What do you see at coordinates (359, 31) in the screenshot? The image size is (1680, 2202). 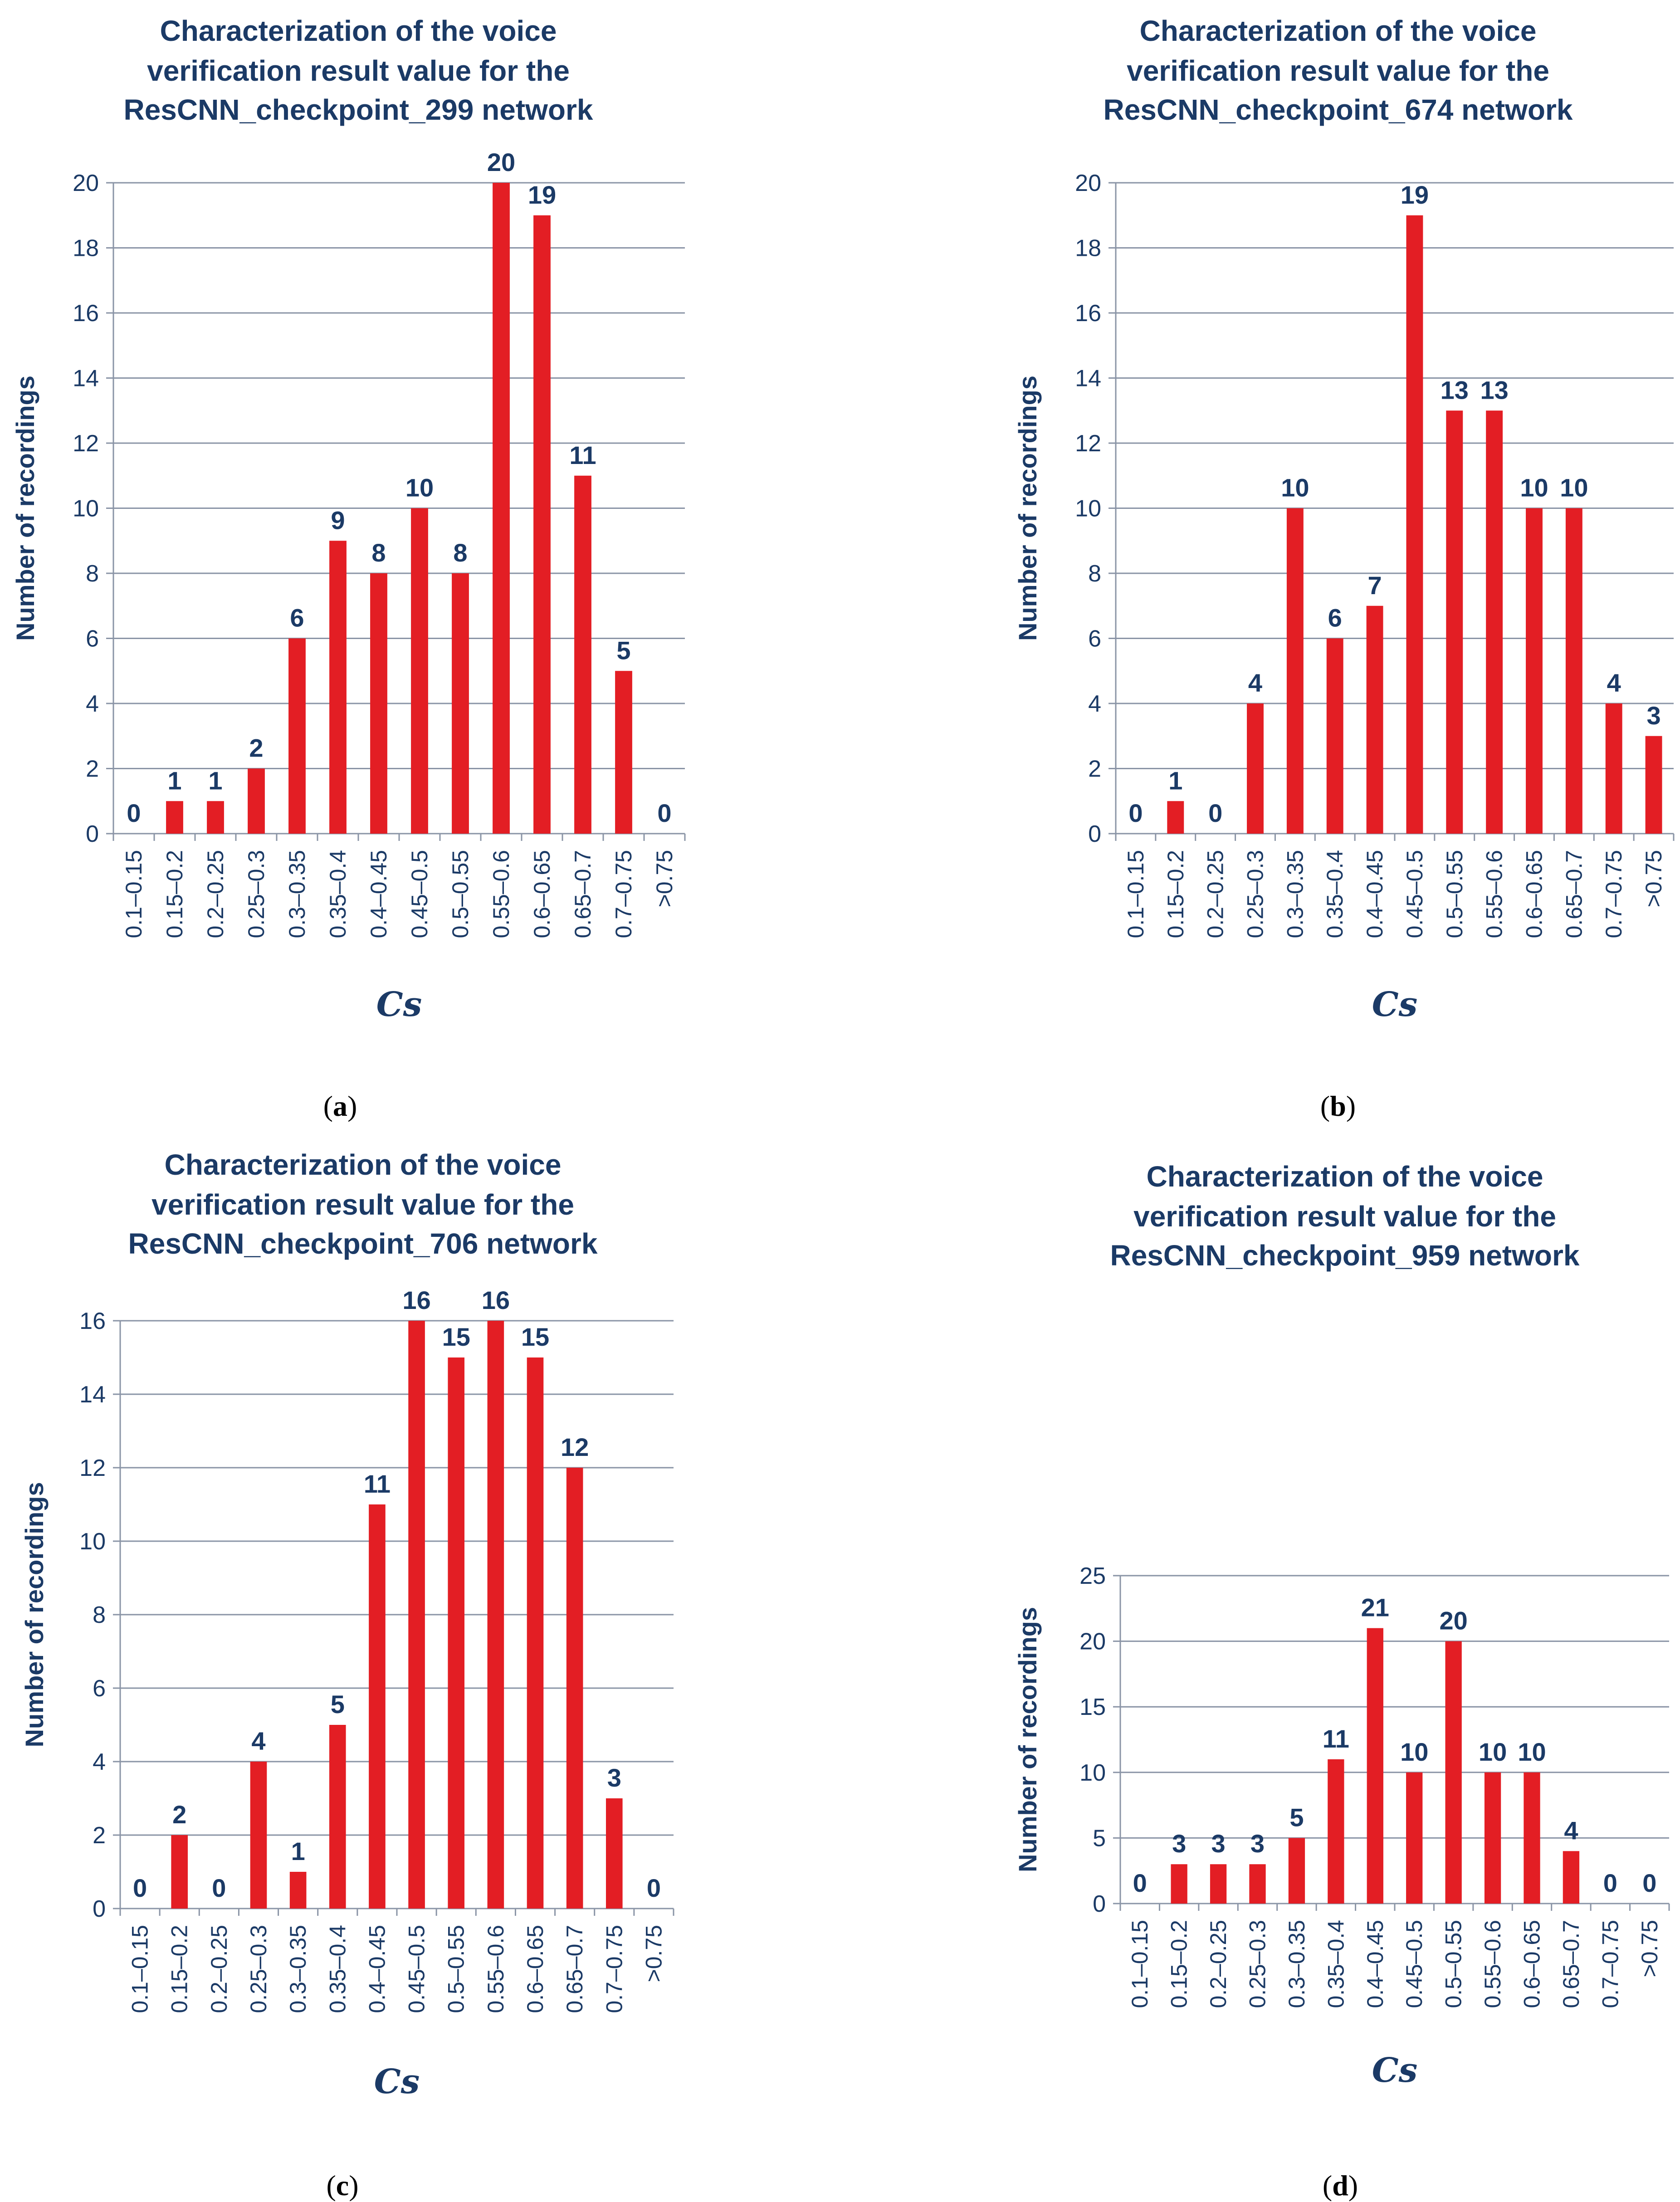 I see `chart-0-title-line-0: Characterization of the voice` at bounding box center [359, 31].